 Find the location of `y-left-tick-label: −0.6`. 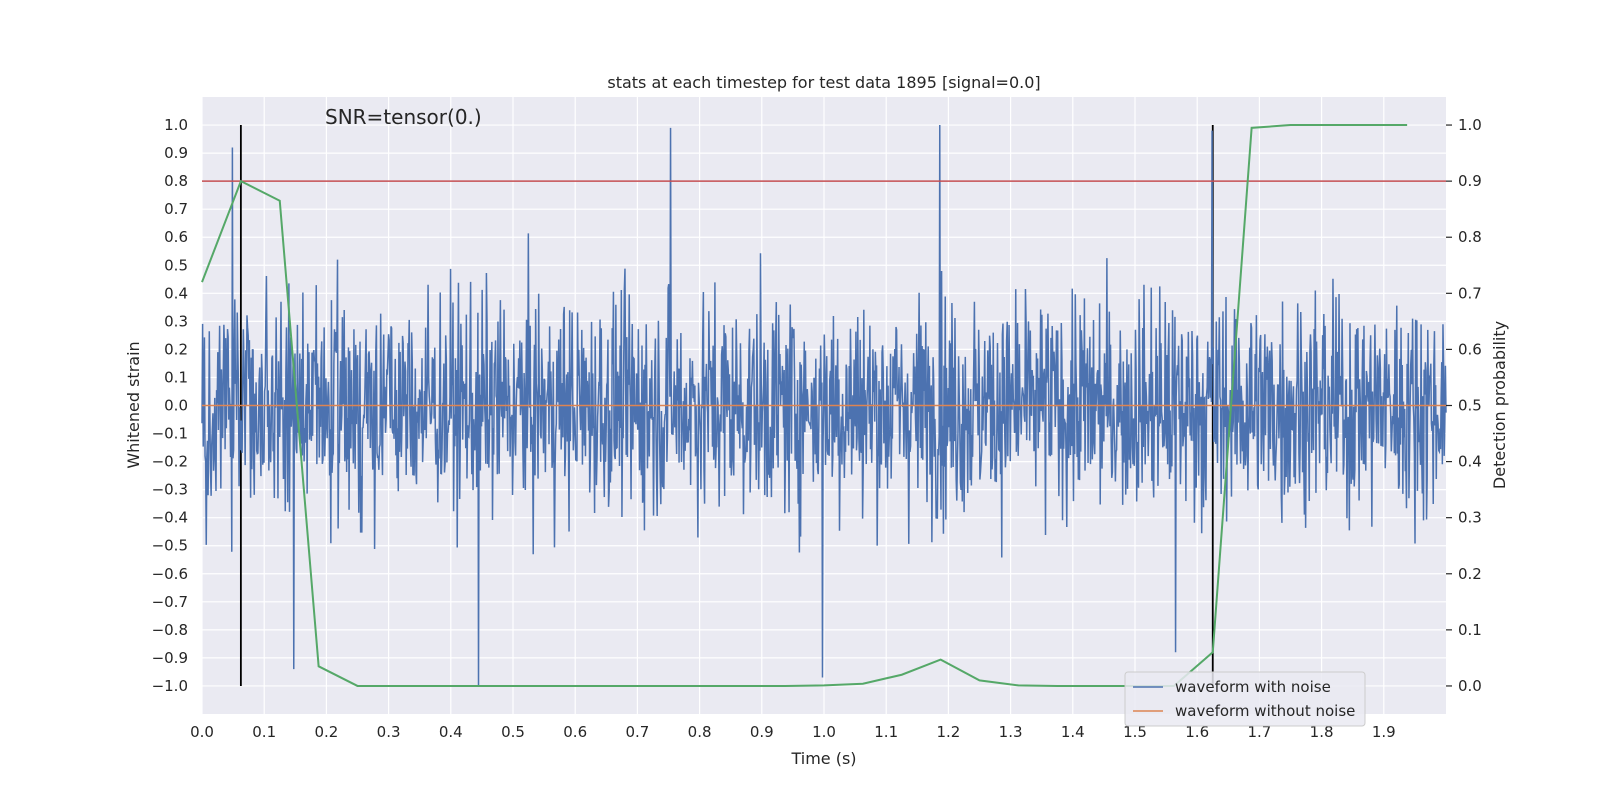

y-left-tick-label: −0.6 is located at coordinates (170, 574).